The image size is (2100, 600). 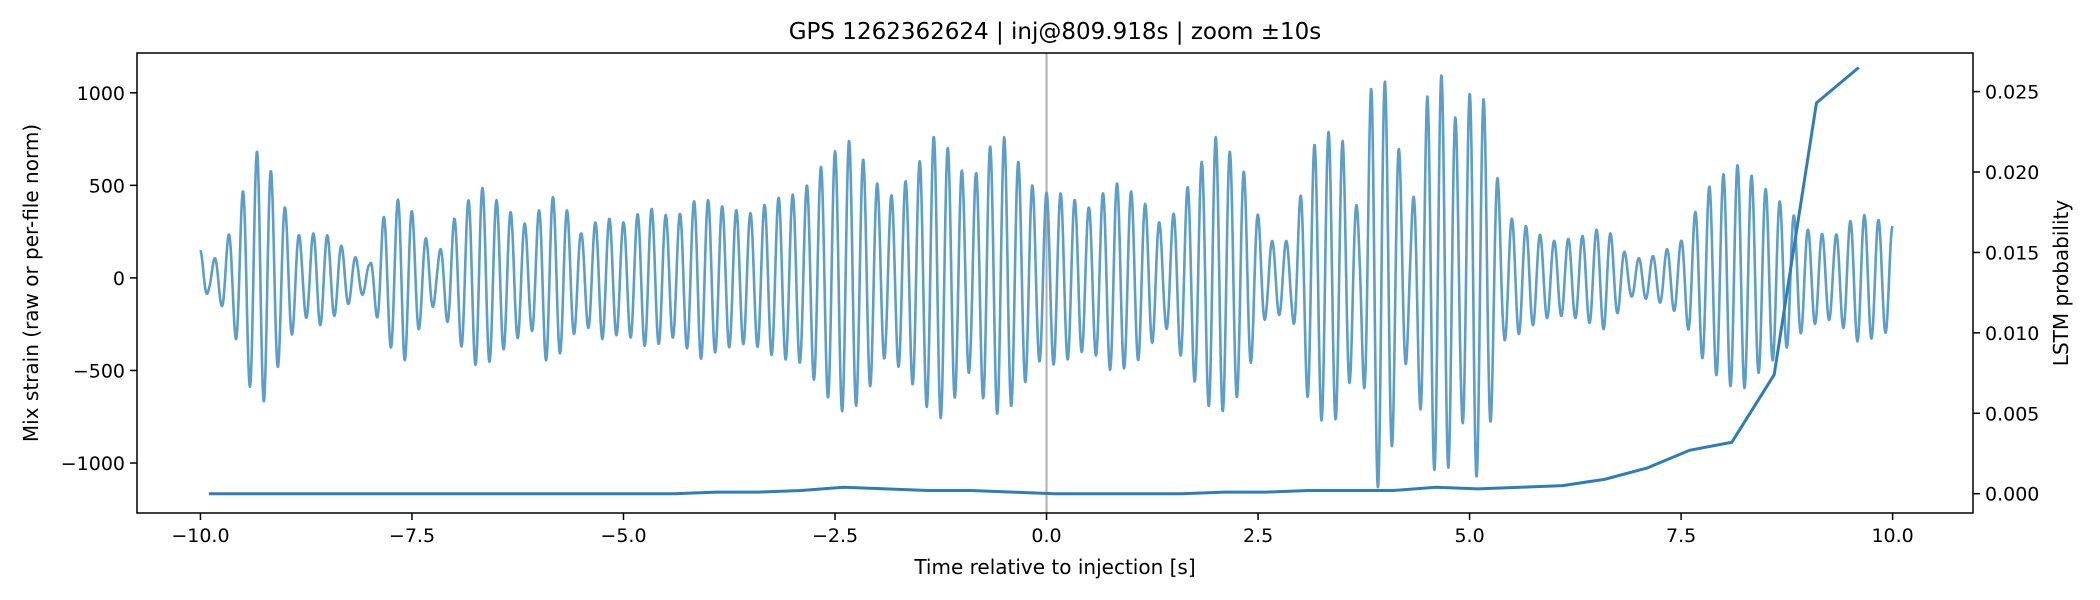 I want to click on y-left-tick-label: 1000, so click(x=101, y=94).